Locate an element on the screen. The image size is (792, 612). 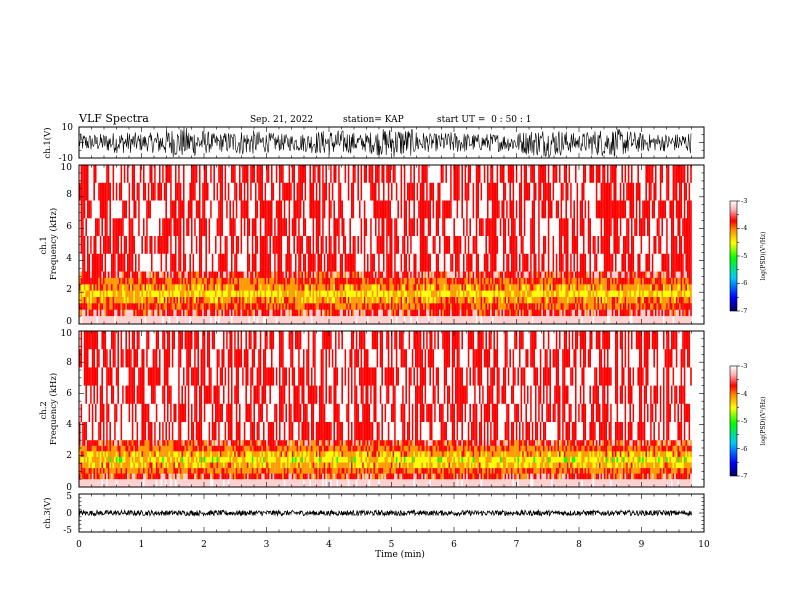
ch1-waveform-trace is located at coordinates (385, 142).